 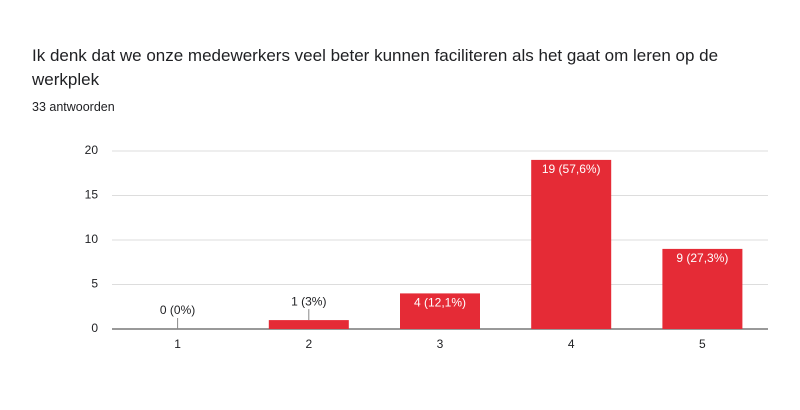 I want to click on data-label: 1 (3%), so click(x=308, y=301).